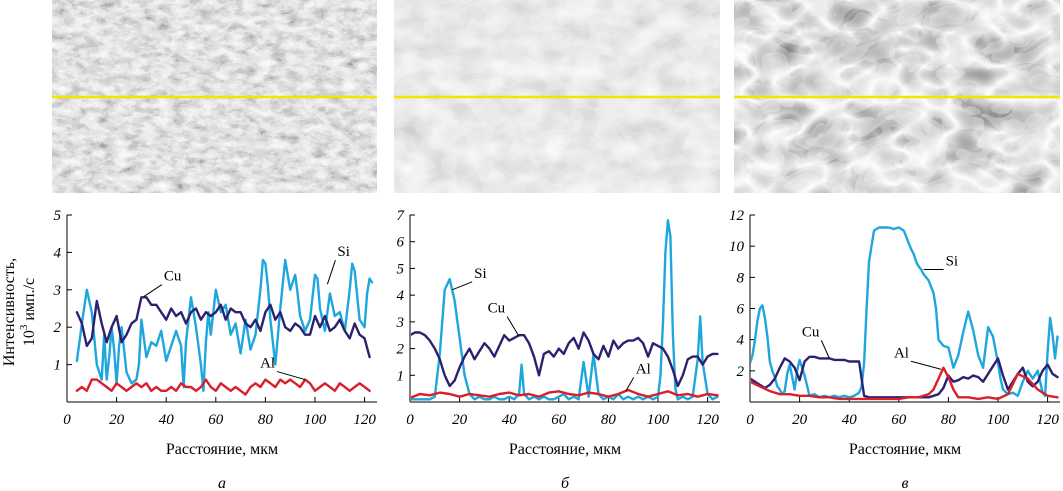 The image size is (1063, 491). I want to click on micrograph-b, so click(557, 96).